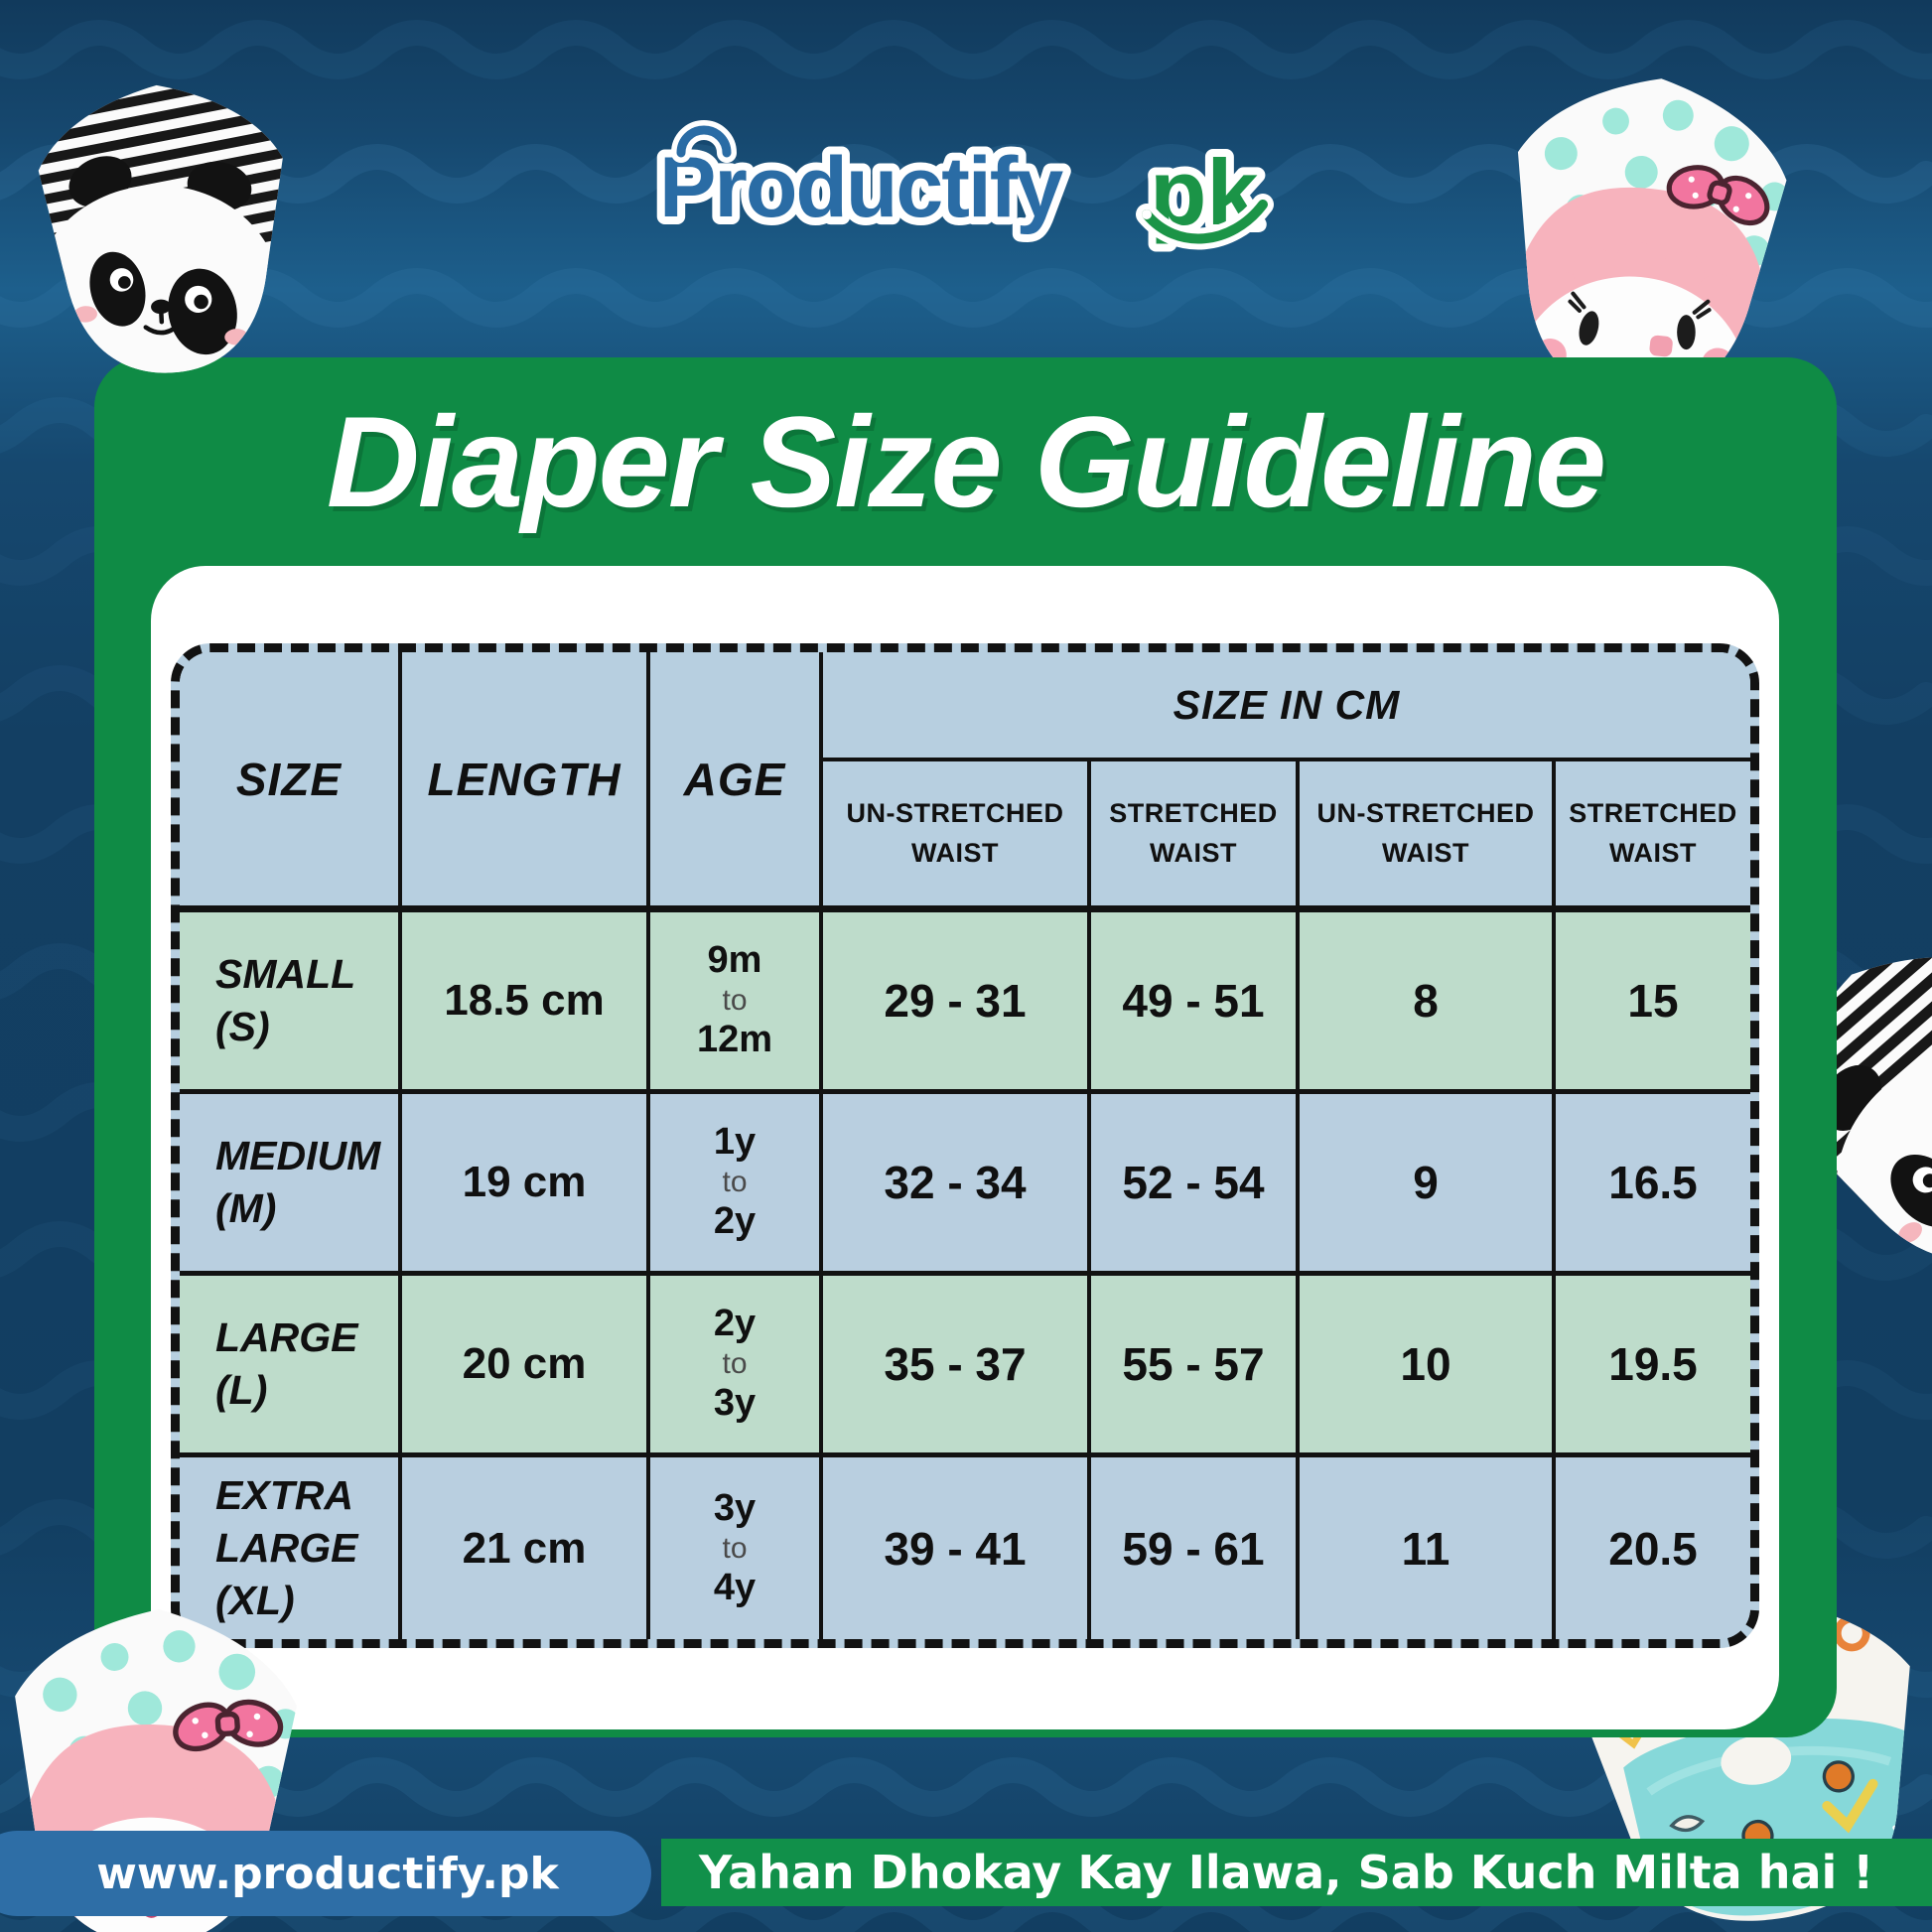 The height and width of the screenshot is (1932, 1932). Describe the element at coordinates (1428, 1185) in the screenshot. I see `table-cell: 9` at that location.